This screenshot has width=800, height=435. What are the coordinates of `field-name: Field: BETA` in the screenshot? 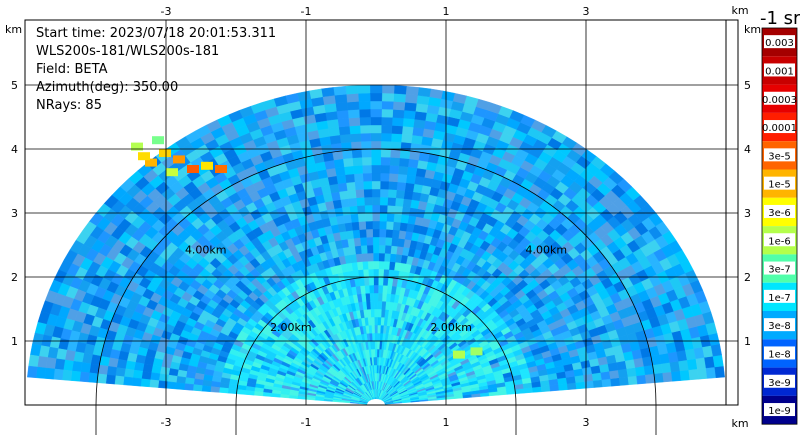 It's located at (72, 69).